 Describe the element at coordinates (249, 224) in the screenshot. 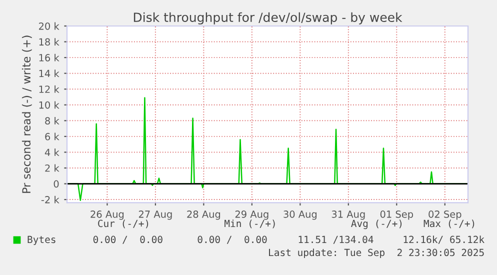

I see `text: Min (-/+)` at that location.